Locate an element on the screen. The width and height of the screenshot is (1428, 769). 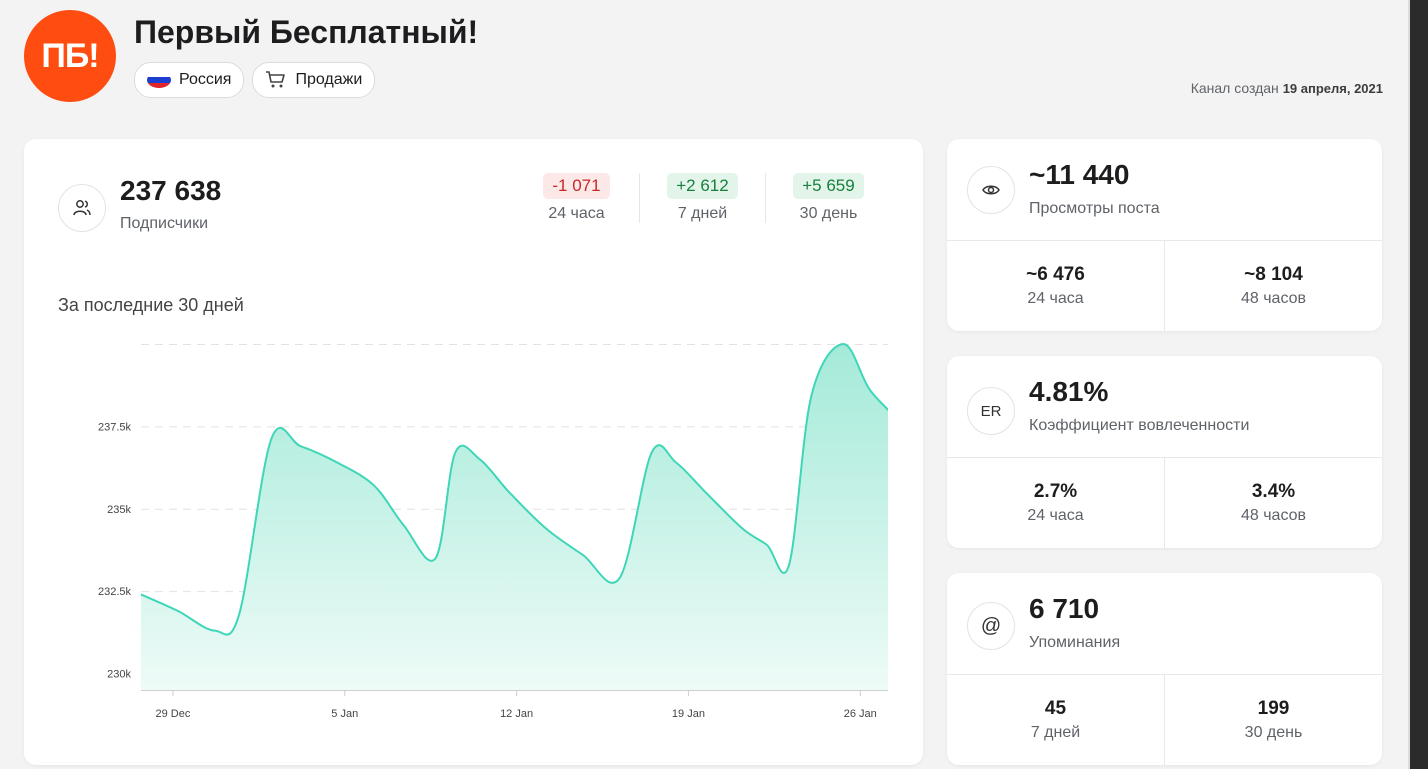
logo-text: ПБ! is located at coordinates (70, 55).